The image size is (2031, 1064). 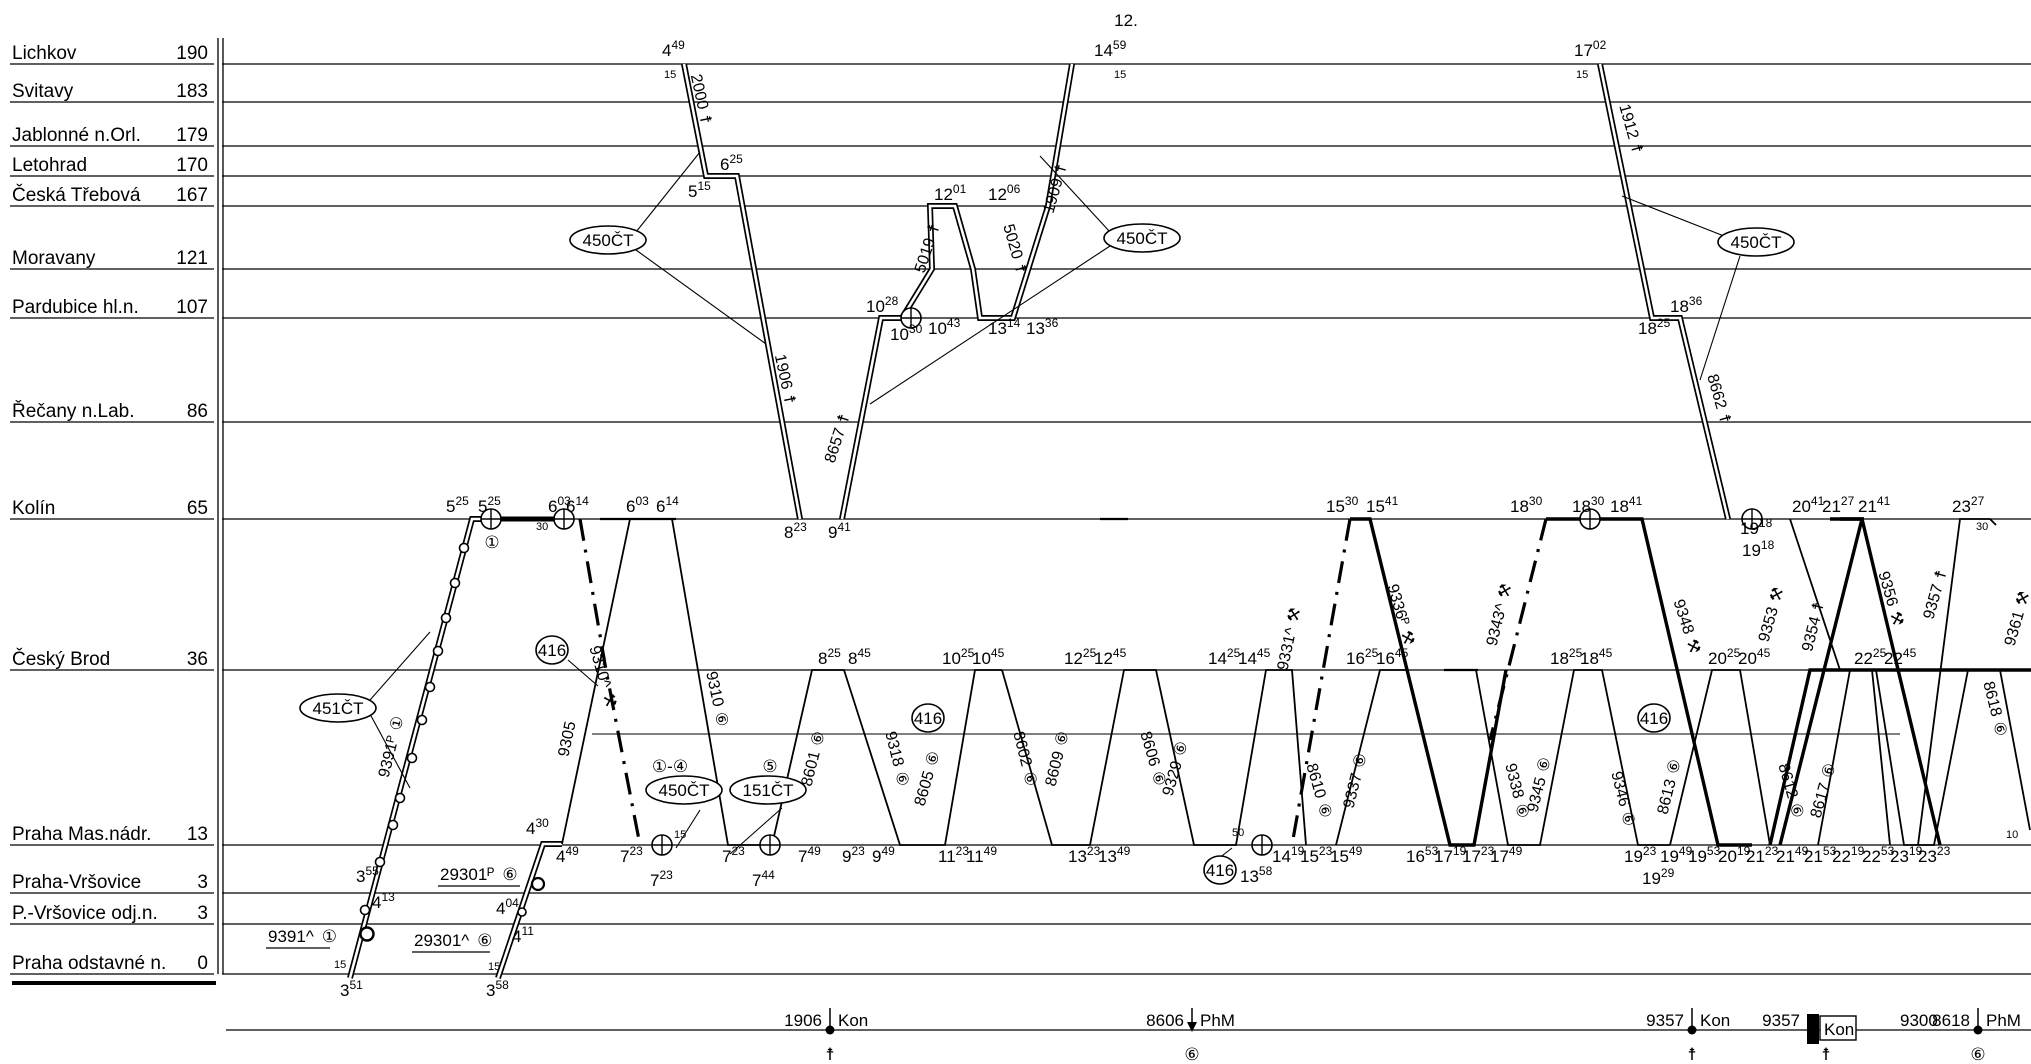 I want to click on turn-block, so click(x=1813, y=1029).